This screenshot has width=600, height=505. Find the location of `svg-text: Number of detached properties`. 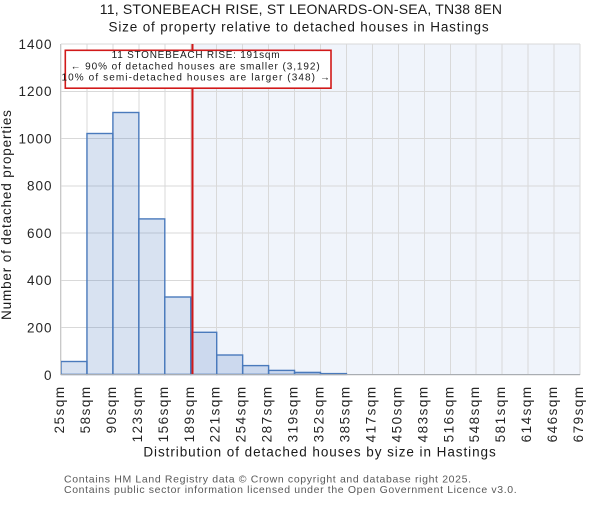

svg-text: Number of detached properties is located at coordinates (7, 214).